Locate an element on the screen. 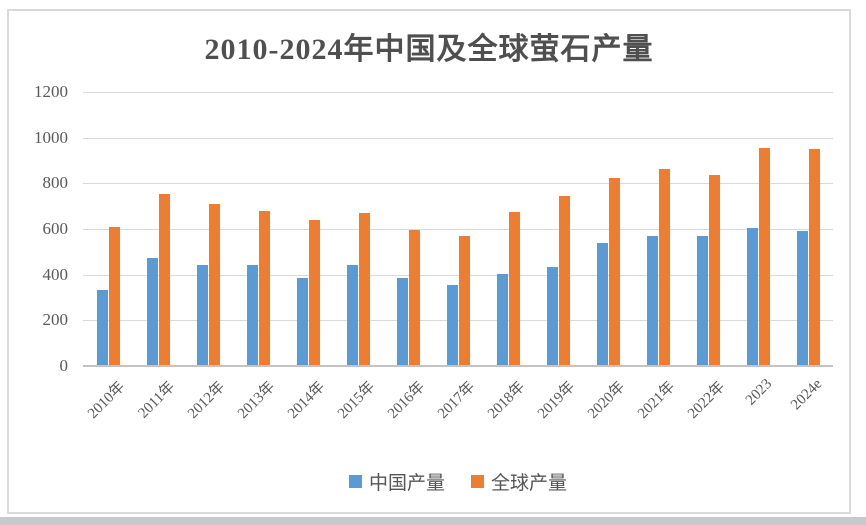 Image resolution: width=866 pixels, height=525 pixels. legend-item-china: 中国产量 is located at coordinates (396, 481).